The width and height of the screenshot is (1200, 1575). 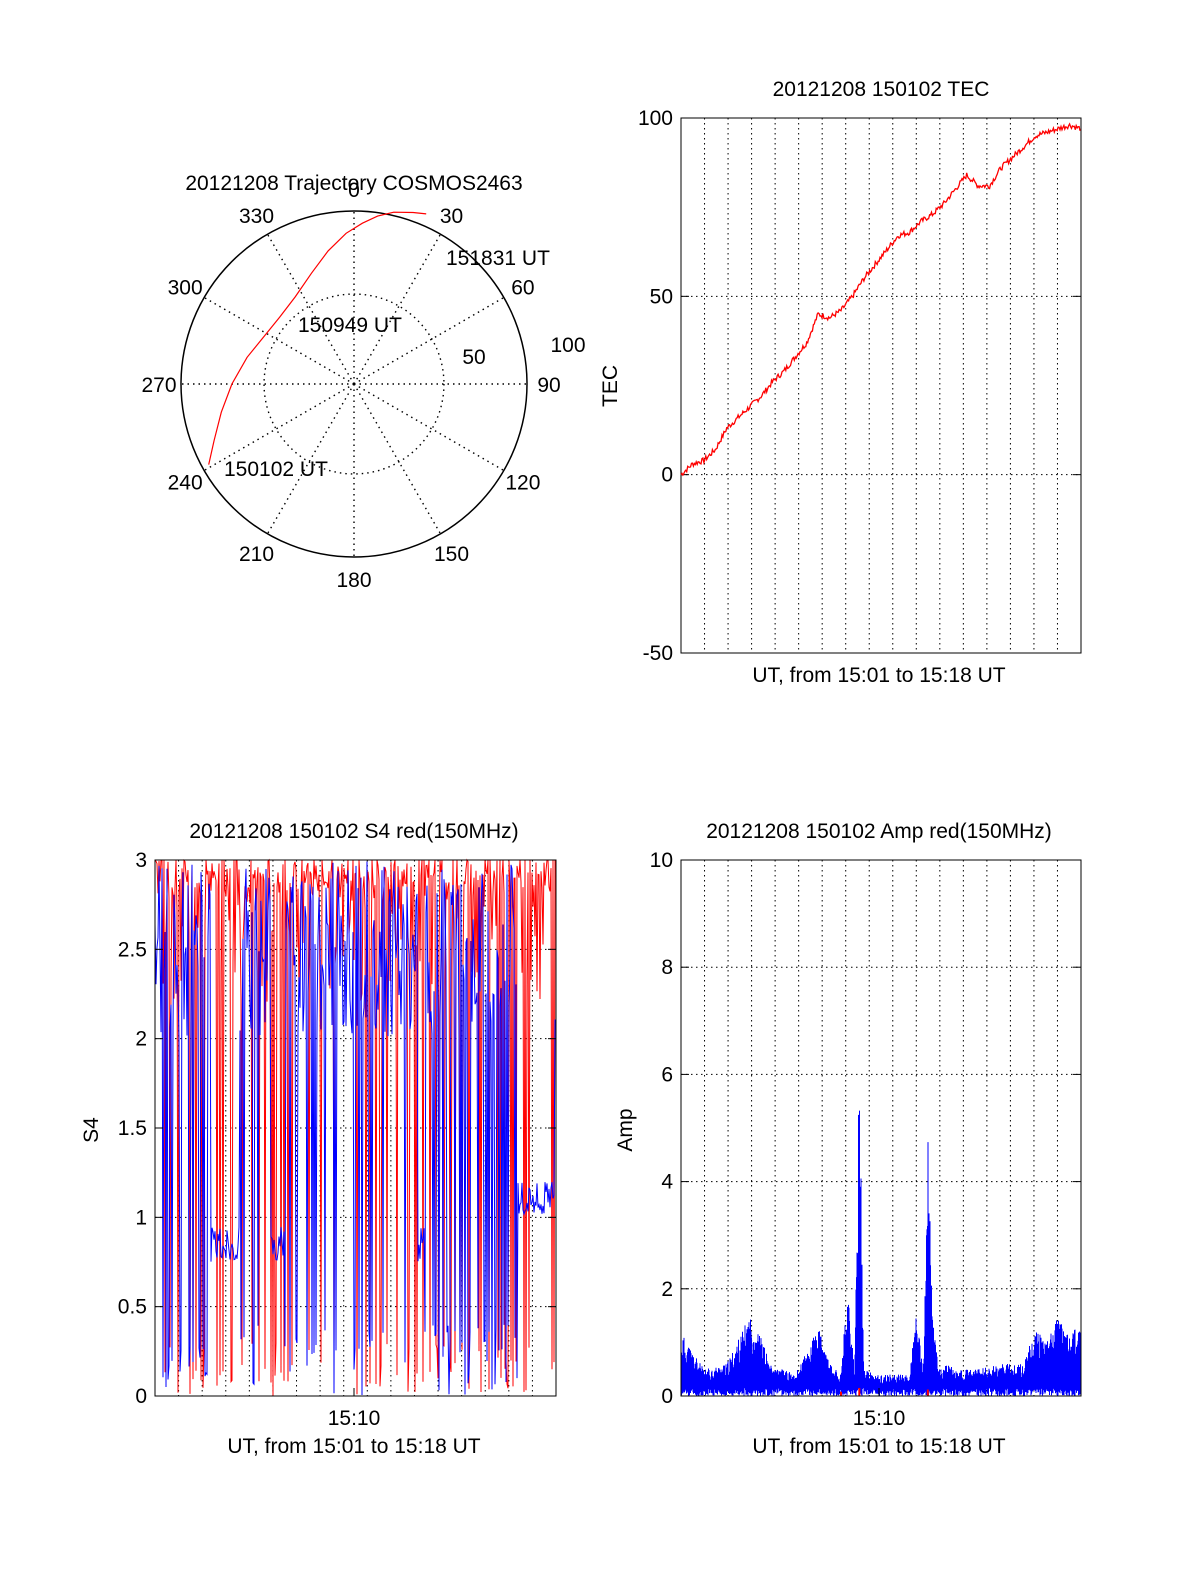 What do you see at coordinates (879, 831) in the screenshot?
I see `amp-title: 20121208 150102 Amp red(150MHz)` at bounding box center [879, 831].